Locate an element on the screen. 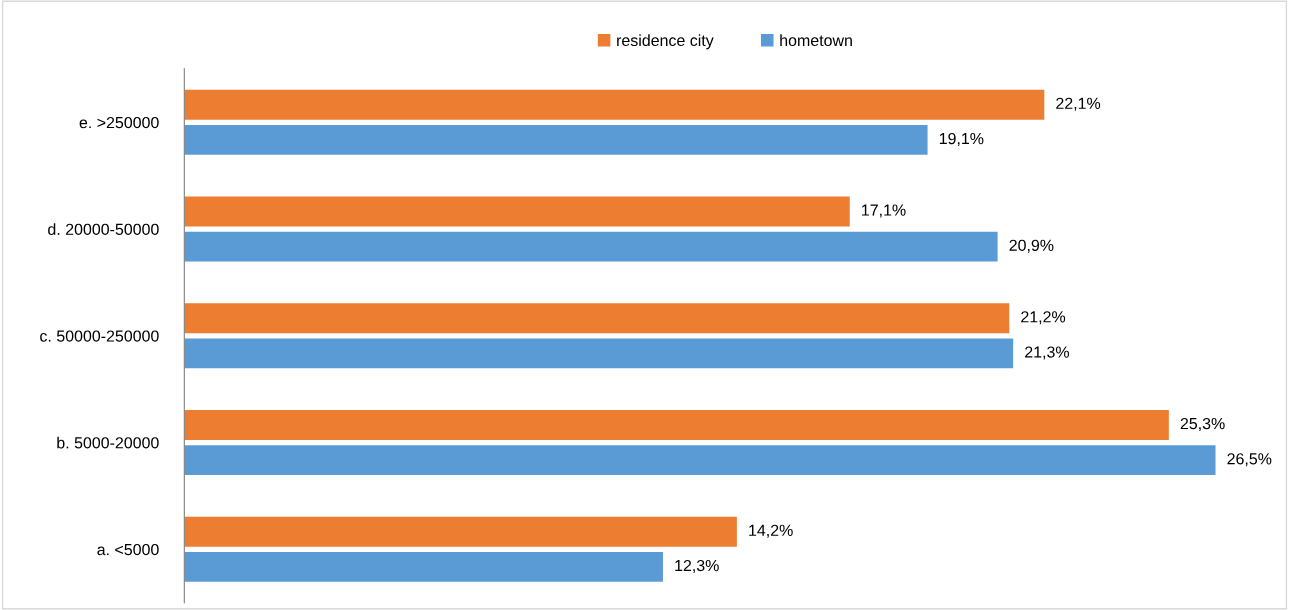 This screenshot has width=1289, height=610. data-label: 20,9% is located at coordinates (1031, 246).